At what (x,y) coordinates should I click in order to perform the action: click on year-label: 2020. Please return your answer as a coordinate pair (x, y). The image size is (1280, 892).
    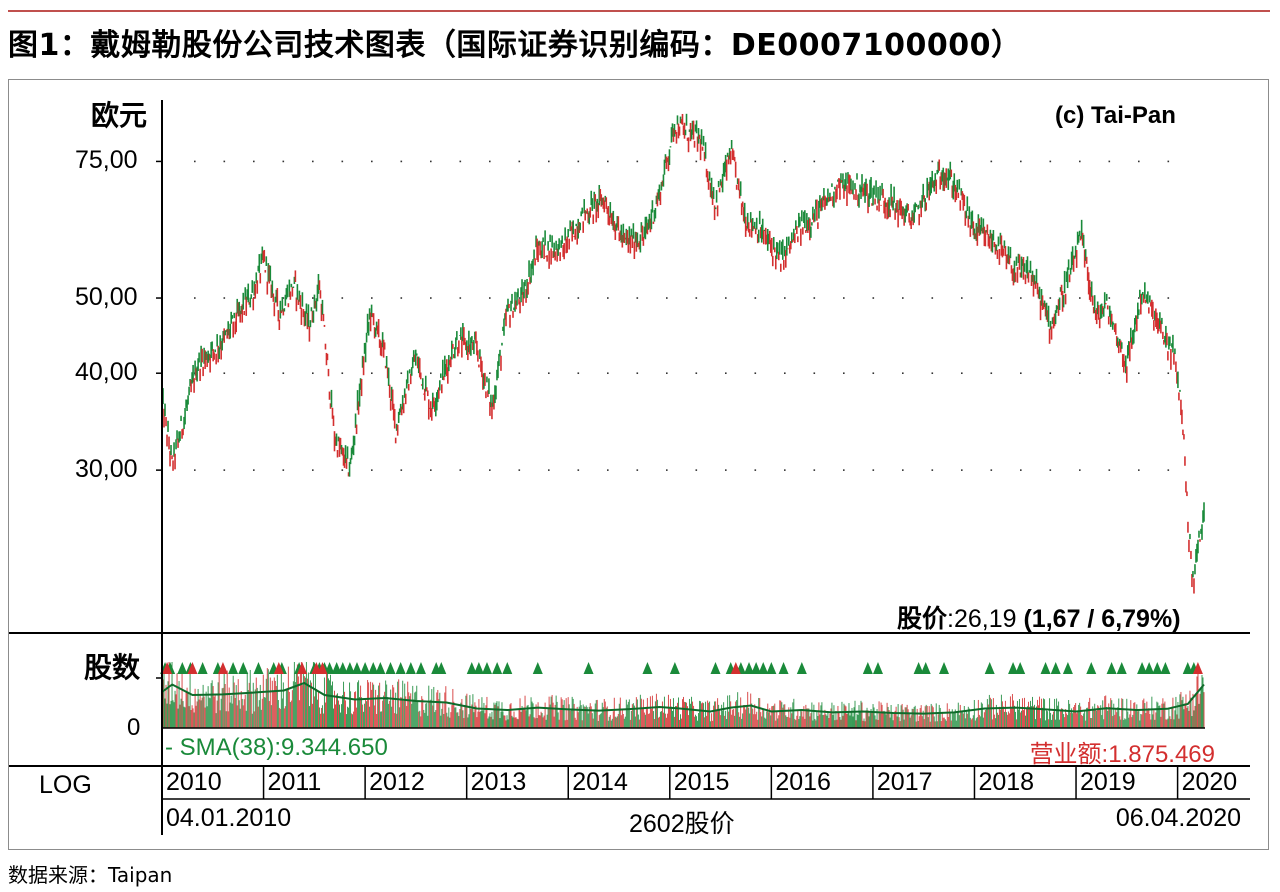
    Looking at the image, I should click on (1209, 782).